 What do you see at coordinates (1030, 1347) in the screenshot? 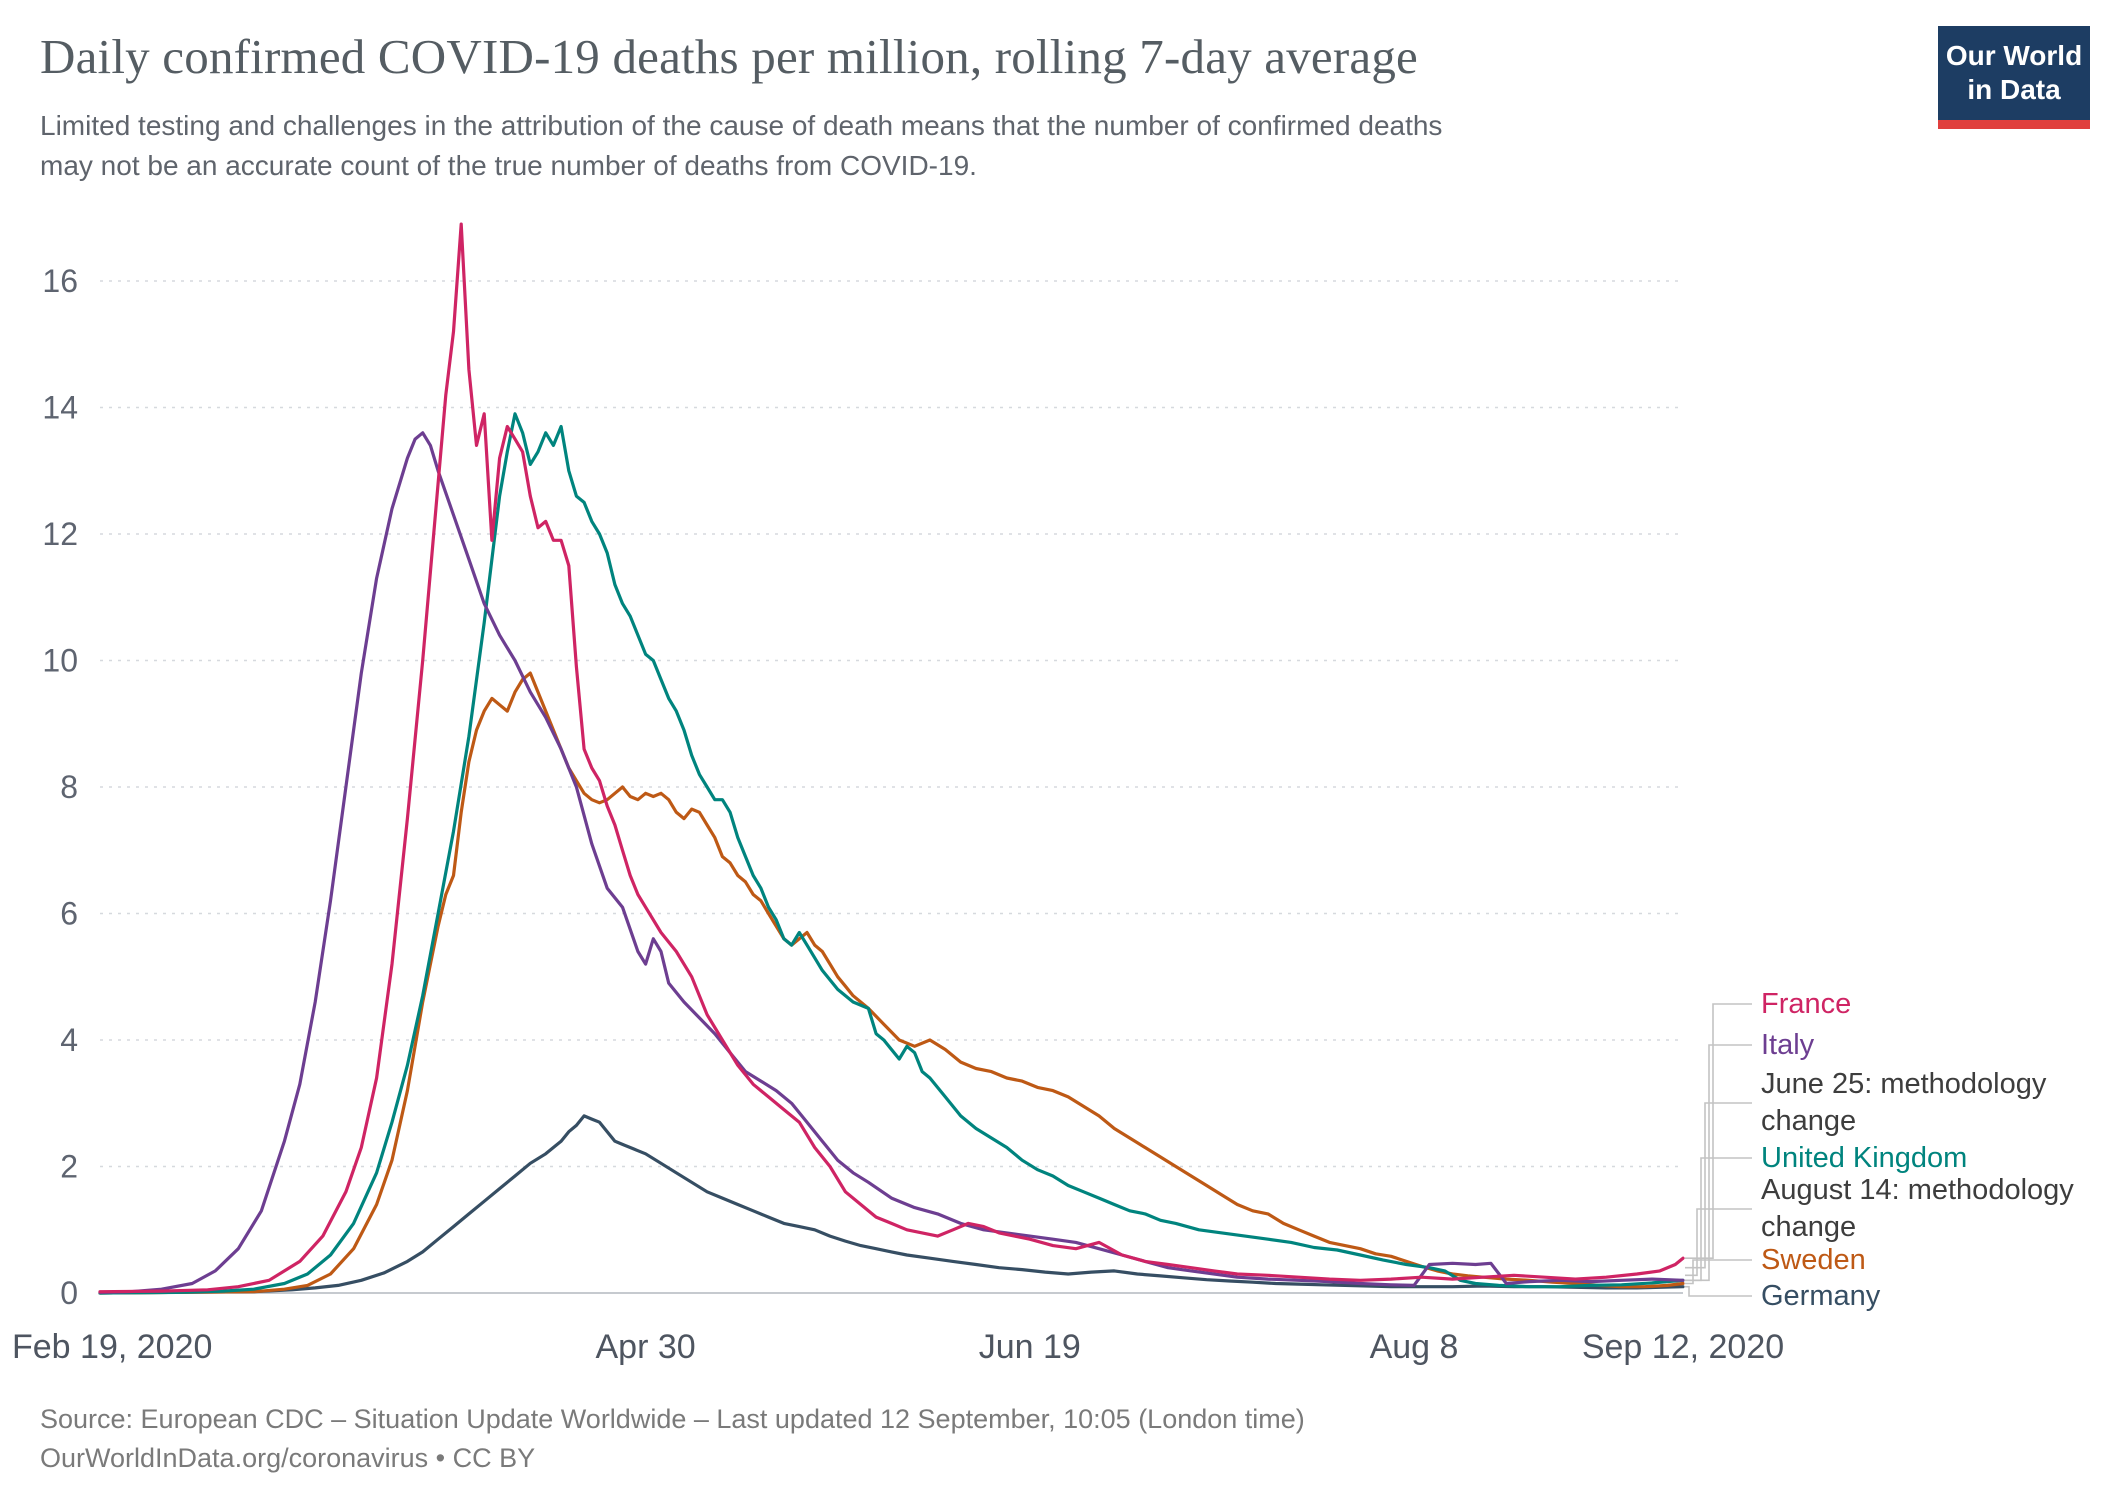
I see `x-tick-label: Jun 19` at bounding box center [1030, 1347].